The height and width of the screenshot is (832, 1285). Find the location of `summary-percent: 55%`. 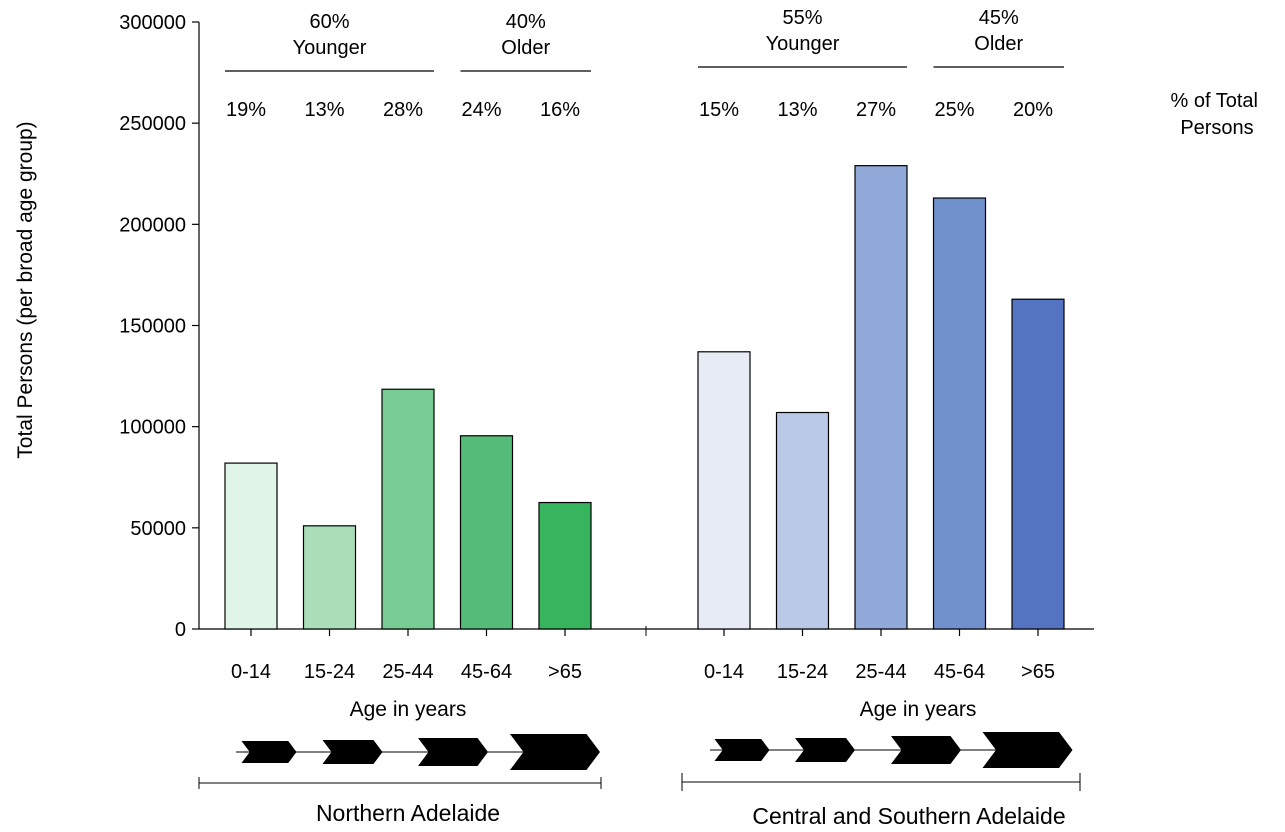

summary-percent: 55% is located at coordinates (802, 18).